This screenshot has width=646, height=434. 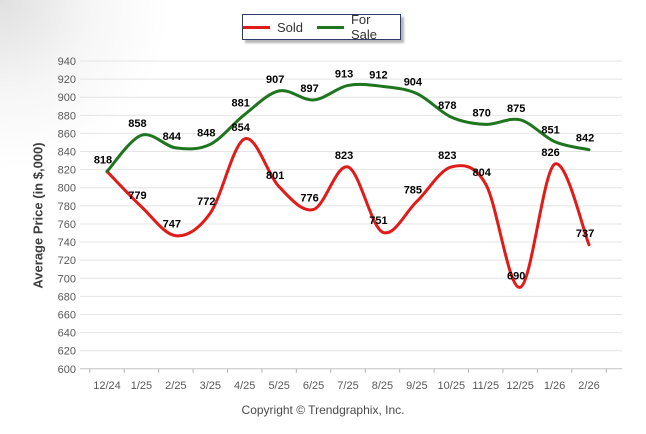 I want to click on data-label-for-sale: 851, so click(x=550, y=131).